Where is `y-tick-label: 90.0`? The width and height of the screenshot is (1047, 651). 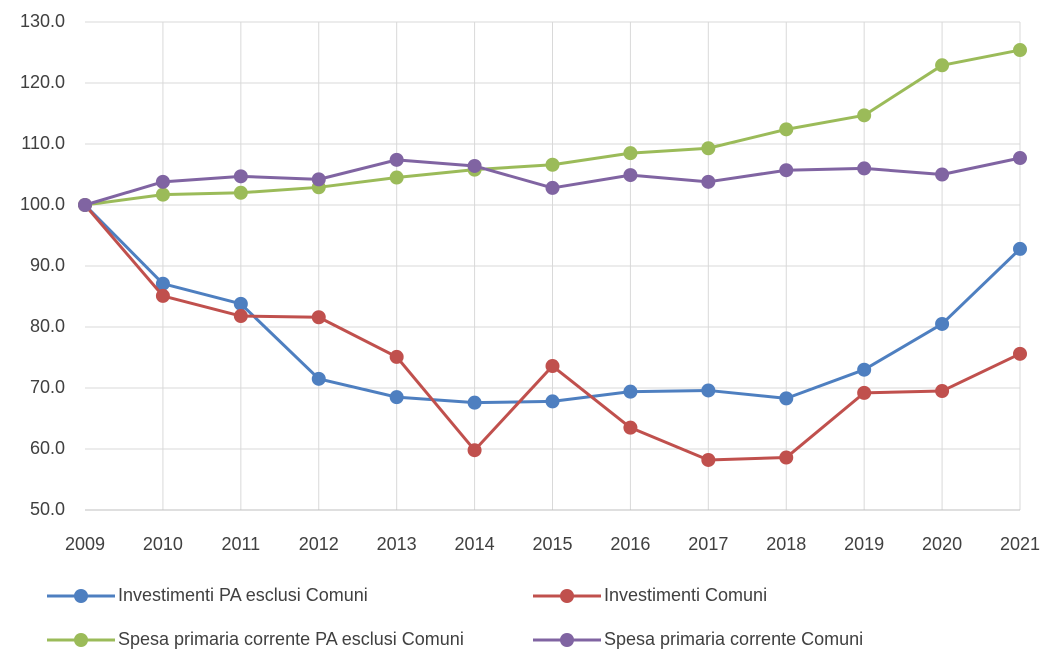
y-tick-label: 90.0 is located at coordinates (47, 265).